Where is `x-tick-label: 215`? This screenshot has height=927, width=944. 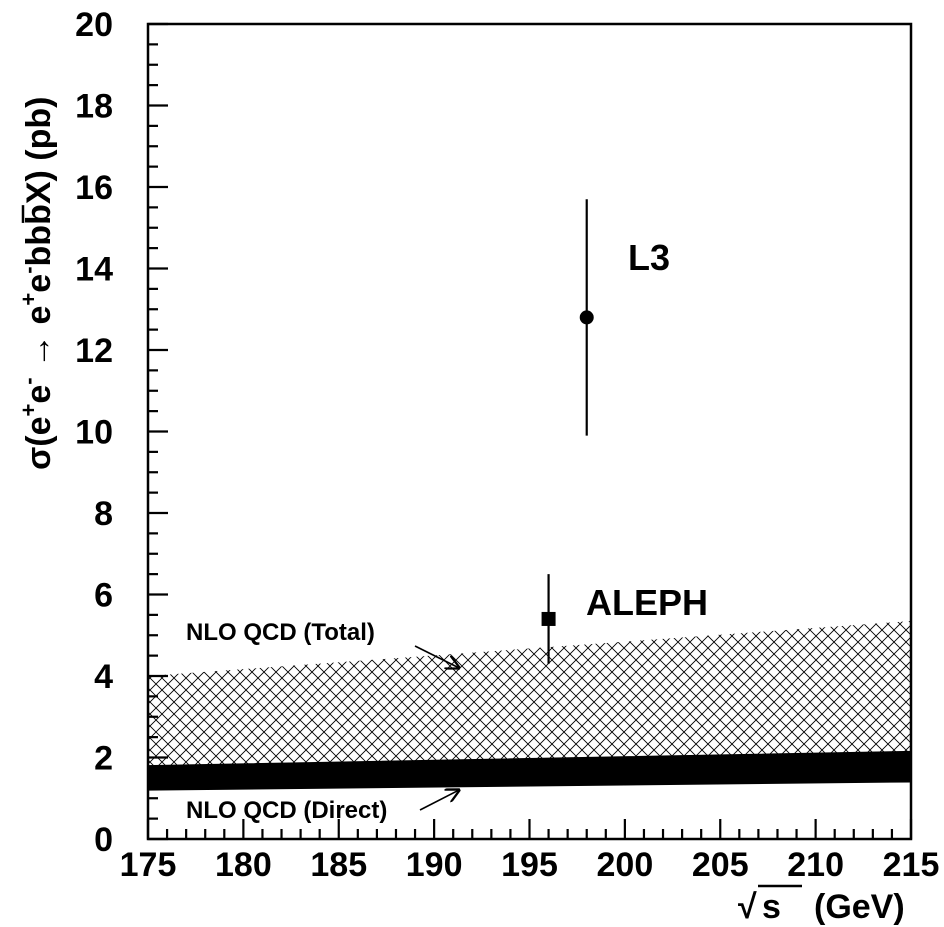 x-tick-label: 215 is located at coordinates (911, 865).